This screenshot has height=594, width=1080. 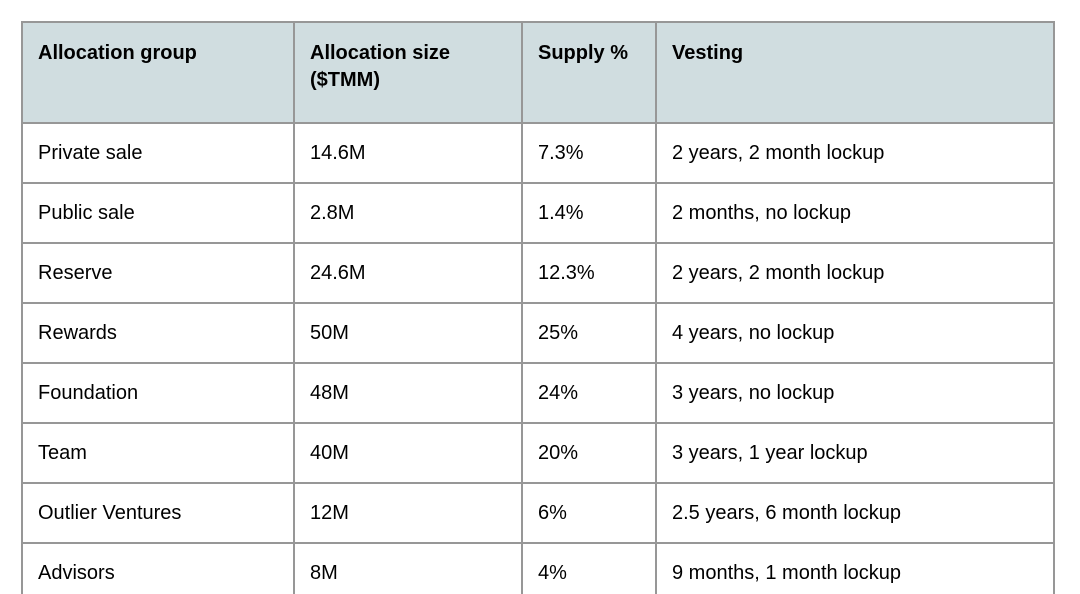 What do you see at coordinates (855, 513) in the screenshot?
I see `cell-vesting: 2.5 years, 6 month lockup` at bounding box center [855, 513].